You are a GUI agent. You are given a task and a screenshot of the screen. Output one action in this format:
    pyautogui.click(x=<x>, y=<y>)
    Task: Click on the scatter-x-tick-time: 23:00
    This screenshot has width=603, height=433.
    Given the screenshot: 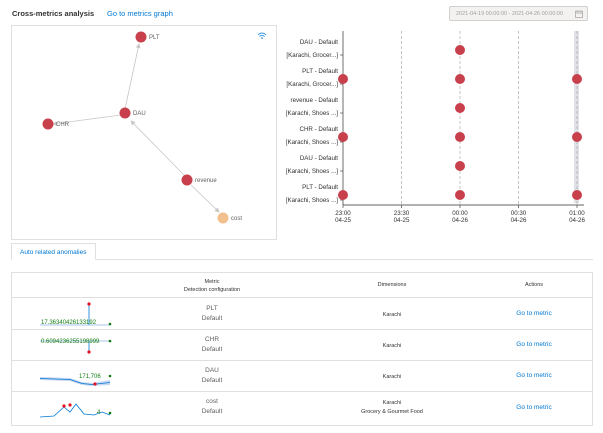 What is the action you would take?
    pyautogui.click(x=343, y=213)
    